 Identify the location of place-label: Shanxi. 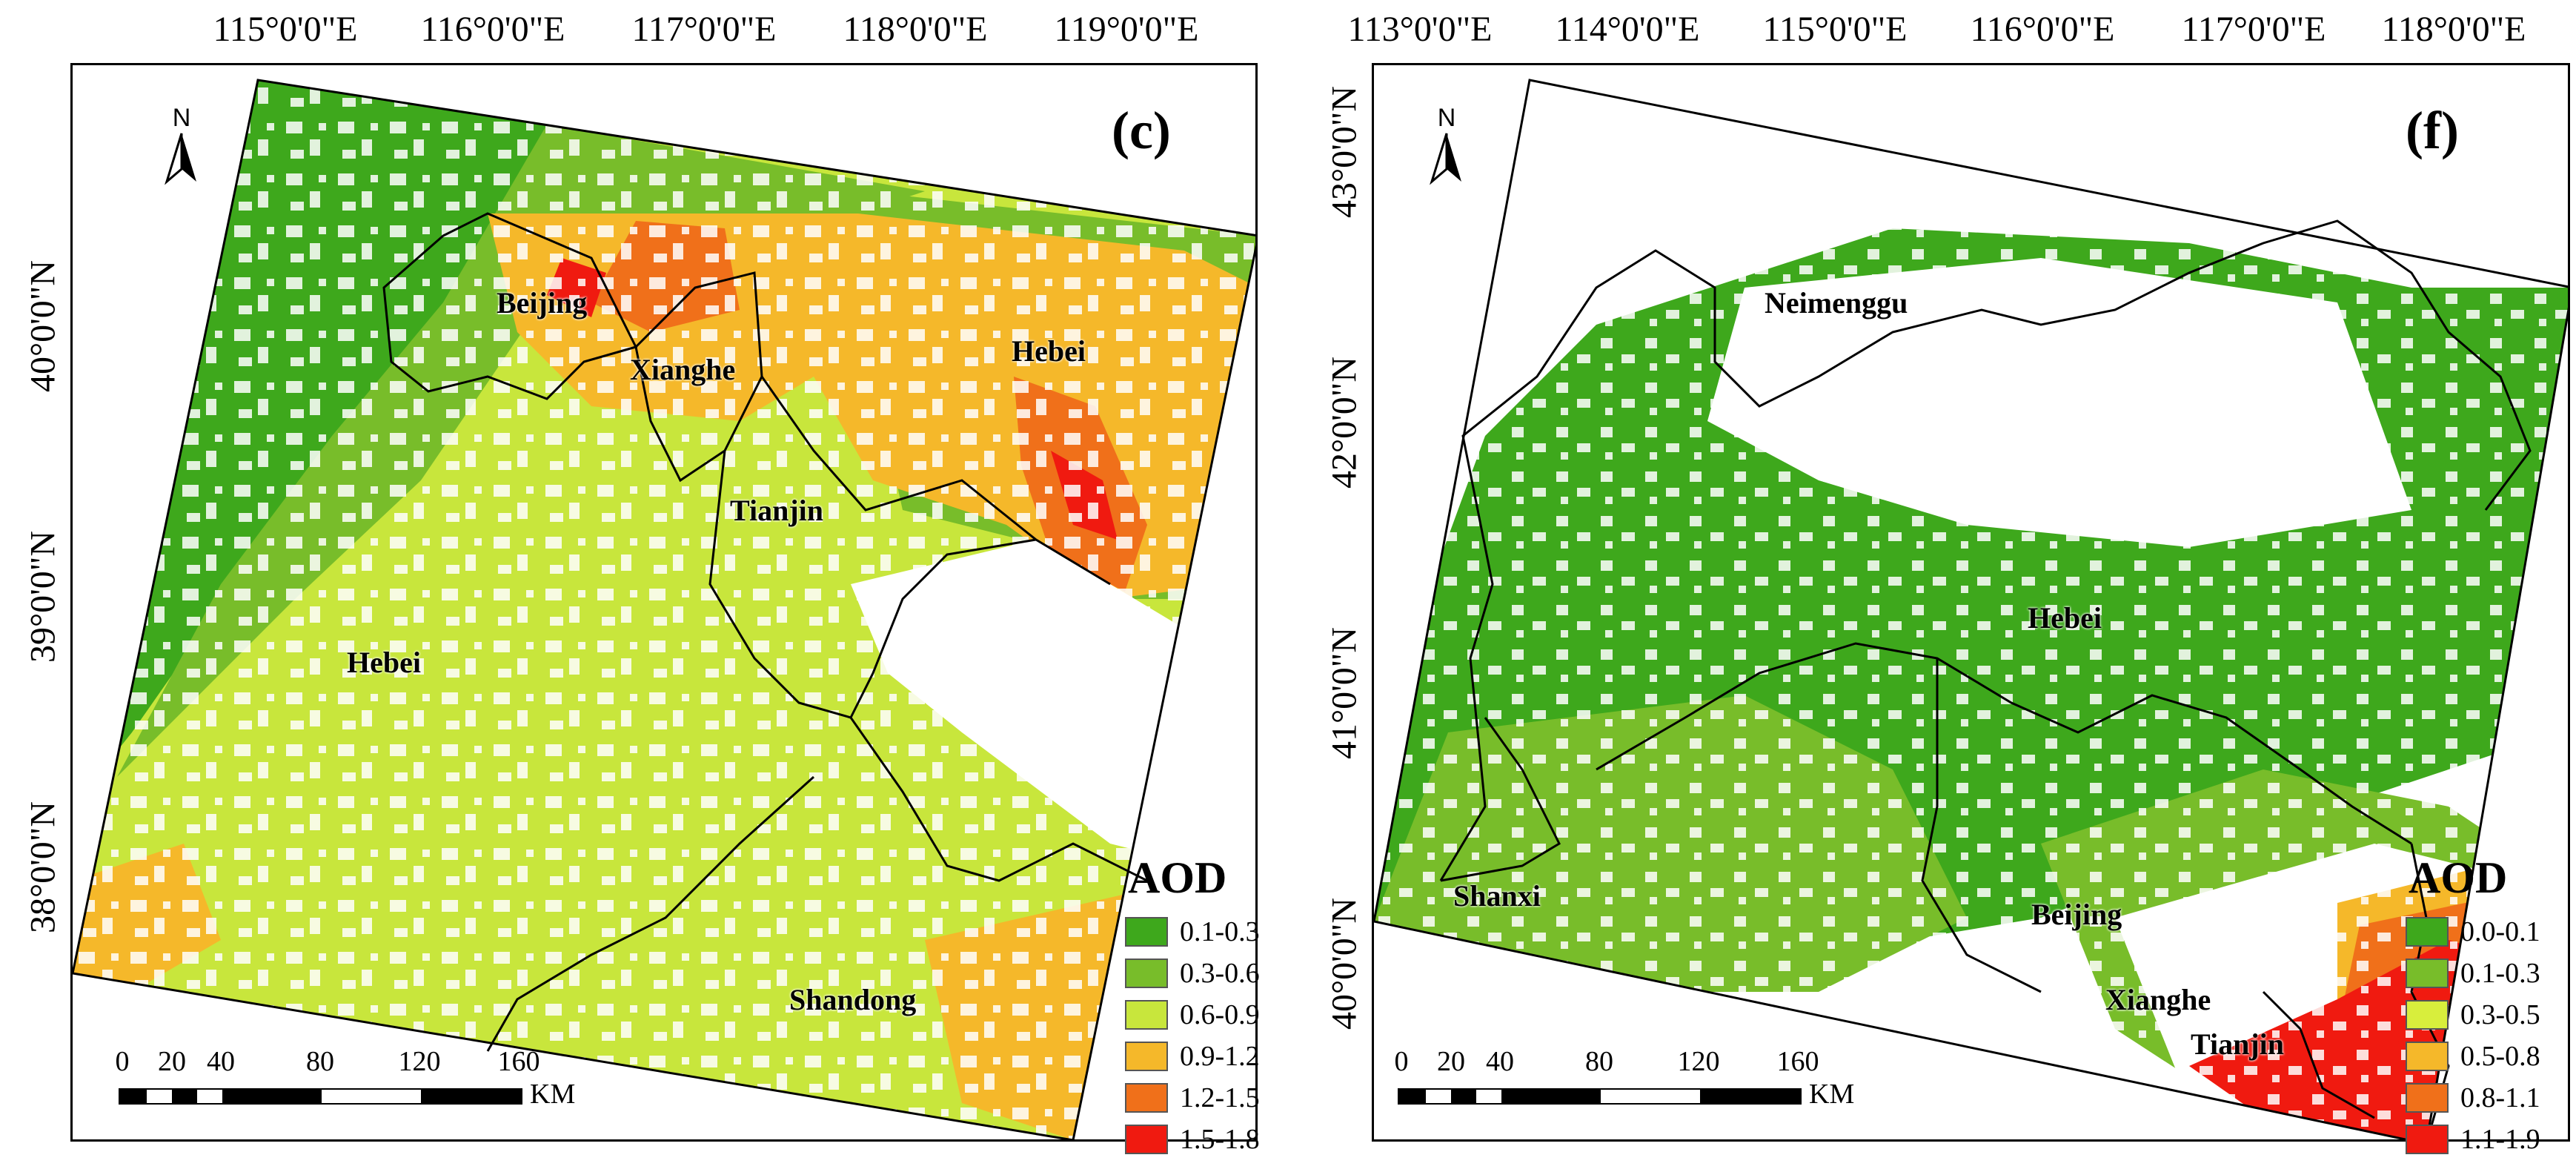
(1497, 896).